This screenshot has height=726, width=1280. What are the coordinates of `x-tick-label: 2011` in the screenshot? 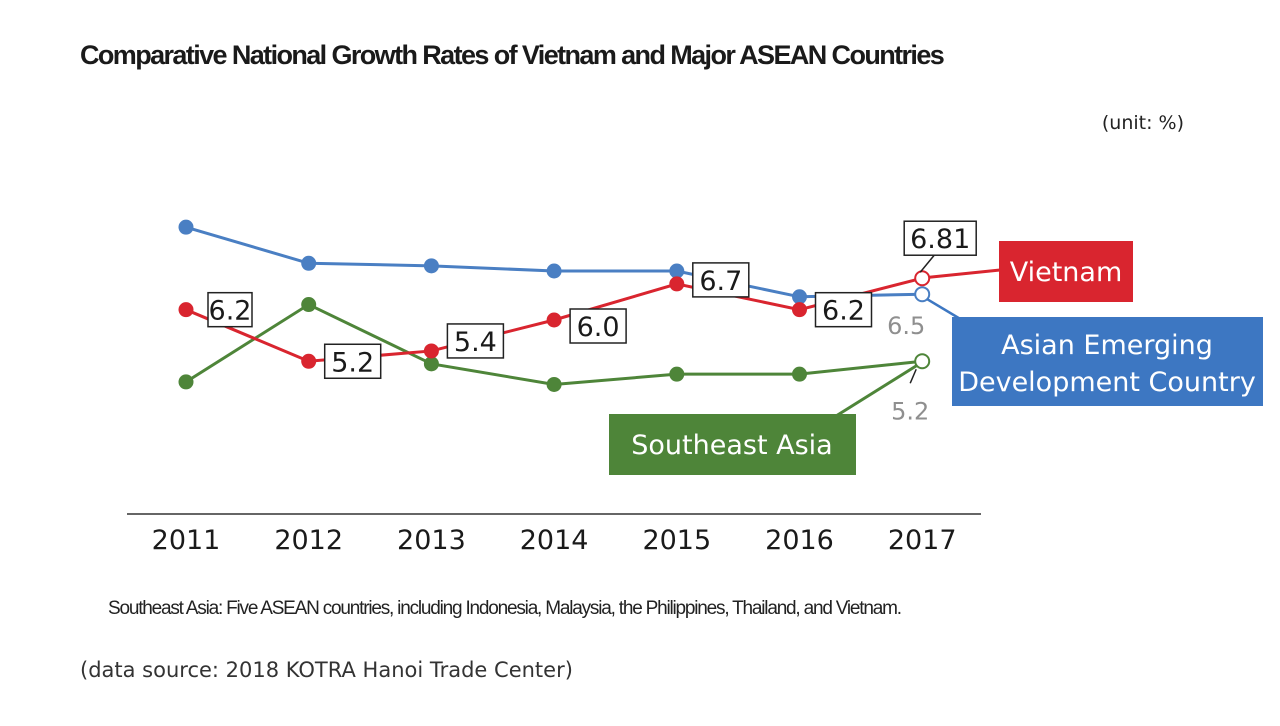 It's located at (186, 540).